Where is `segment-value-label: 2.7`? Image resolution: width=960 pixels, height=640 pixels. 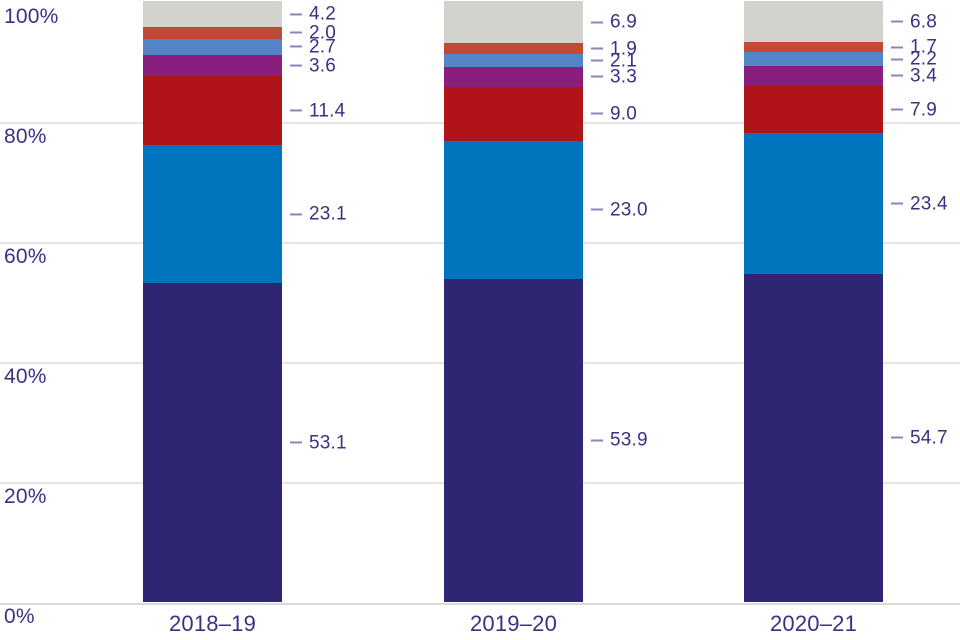 segment-value-label: 2.7 is located at coordinates (313, 46).